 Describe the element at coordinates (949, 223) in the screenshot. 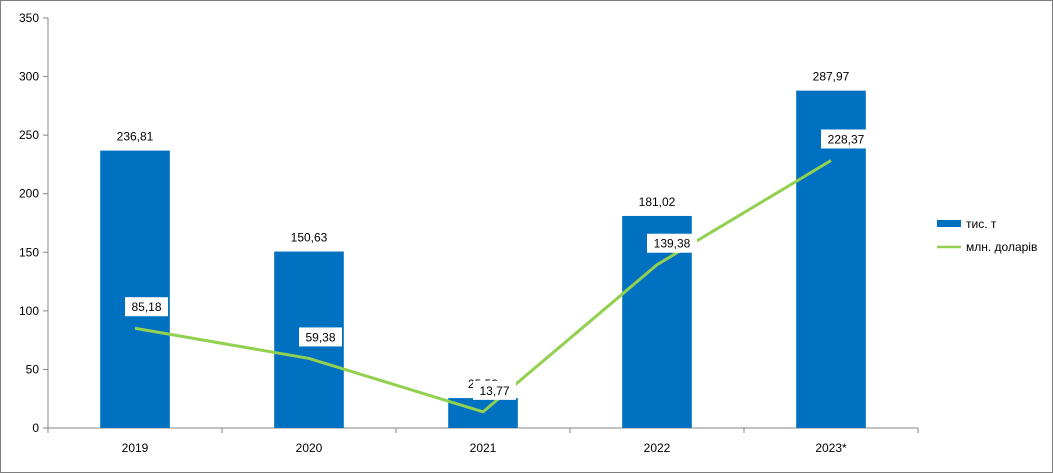

I see `legend-swatch-bar` at that location.